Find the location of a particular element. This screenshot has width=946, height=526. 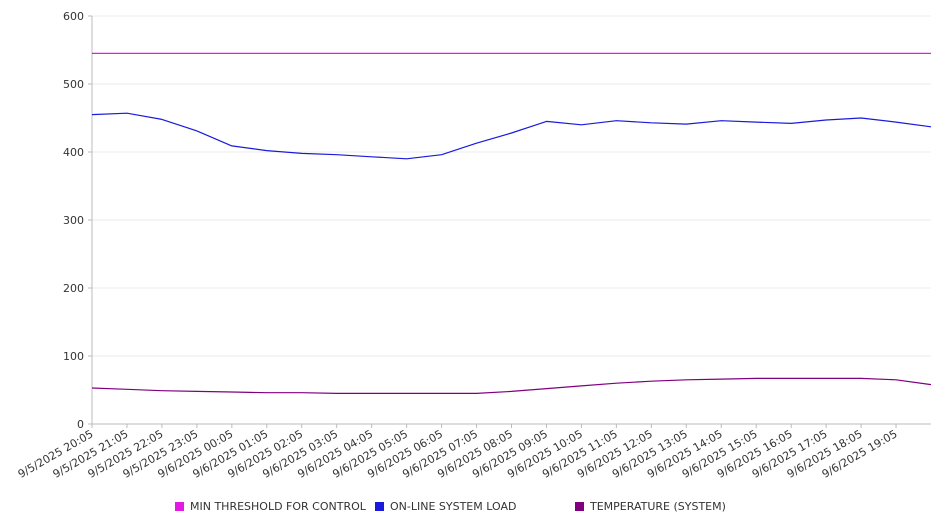

legend-item-temperature-system: TEMPERATURE (SYSTEM) is located at coordinates (650, 506).